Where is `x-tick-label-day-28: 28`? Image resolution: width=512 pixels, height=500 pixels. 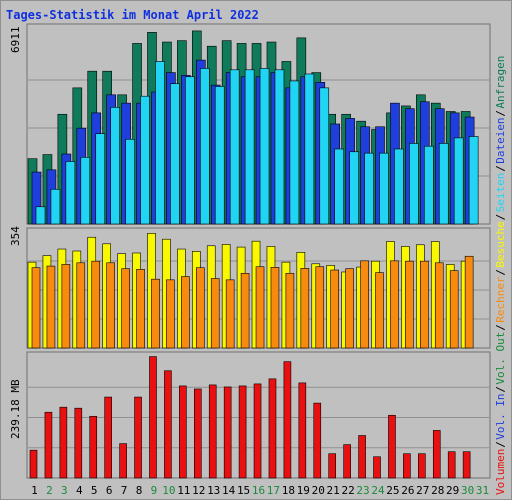 x-tick-label-day-28: 28 is located at coordinates (437, 490).